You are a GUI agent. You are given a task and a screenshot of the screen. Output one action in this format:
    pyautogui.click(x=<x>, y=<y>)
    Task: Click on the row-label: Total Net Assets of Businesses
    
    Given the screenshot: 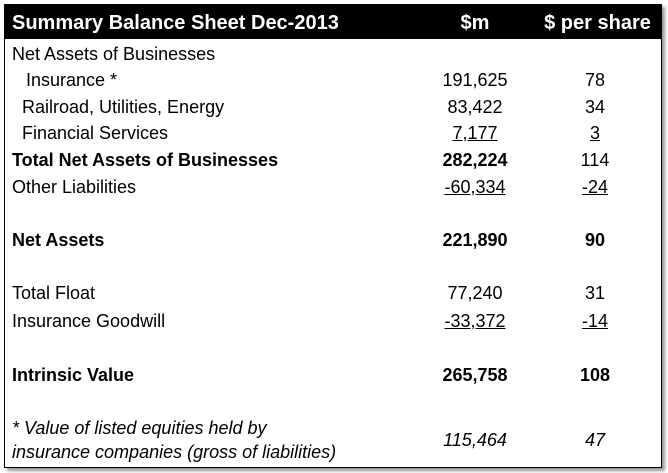 What is the action you would take?
    pyautogui.click(x=145, y=160)
    